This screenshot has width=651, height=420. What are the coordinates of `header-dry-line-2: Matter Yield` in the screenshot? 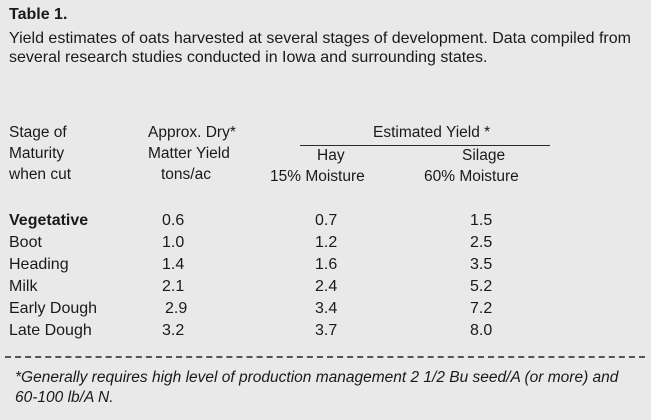 It's located at (189, 153).